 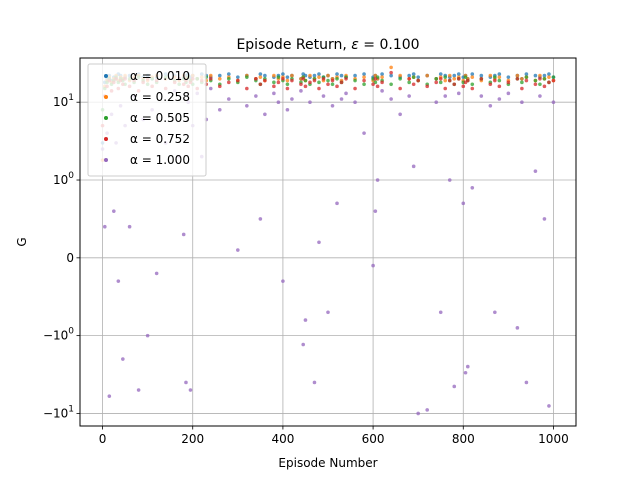 I want to click on x-tick-label: 1000, so click(x=553, y=439).